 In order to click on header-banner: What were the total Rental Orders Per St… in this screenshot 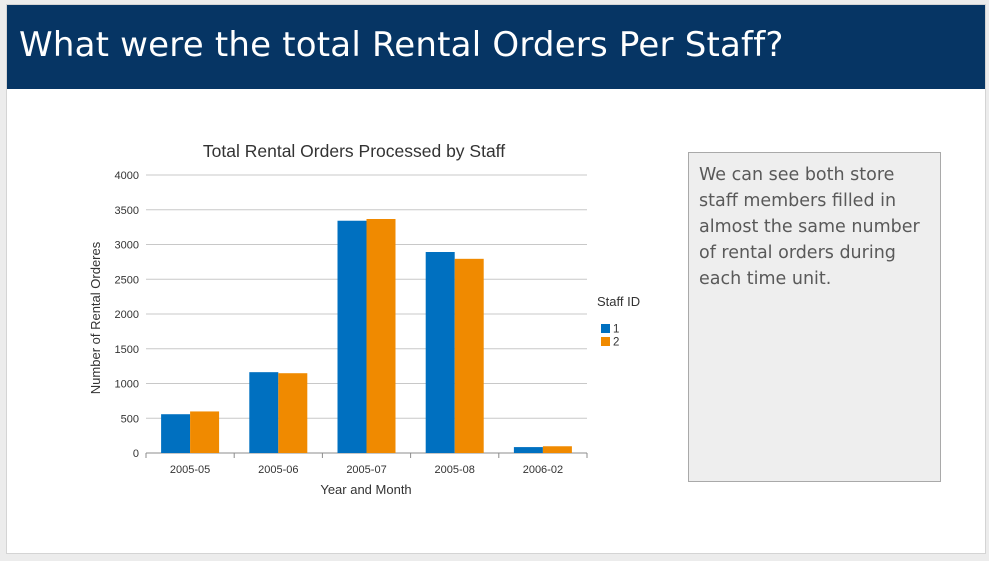, I will do `click(496, 47)`.